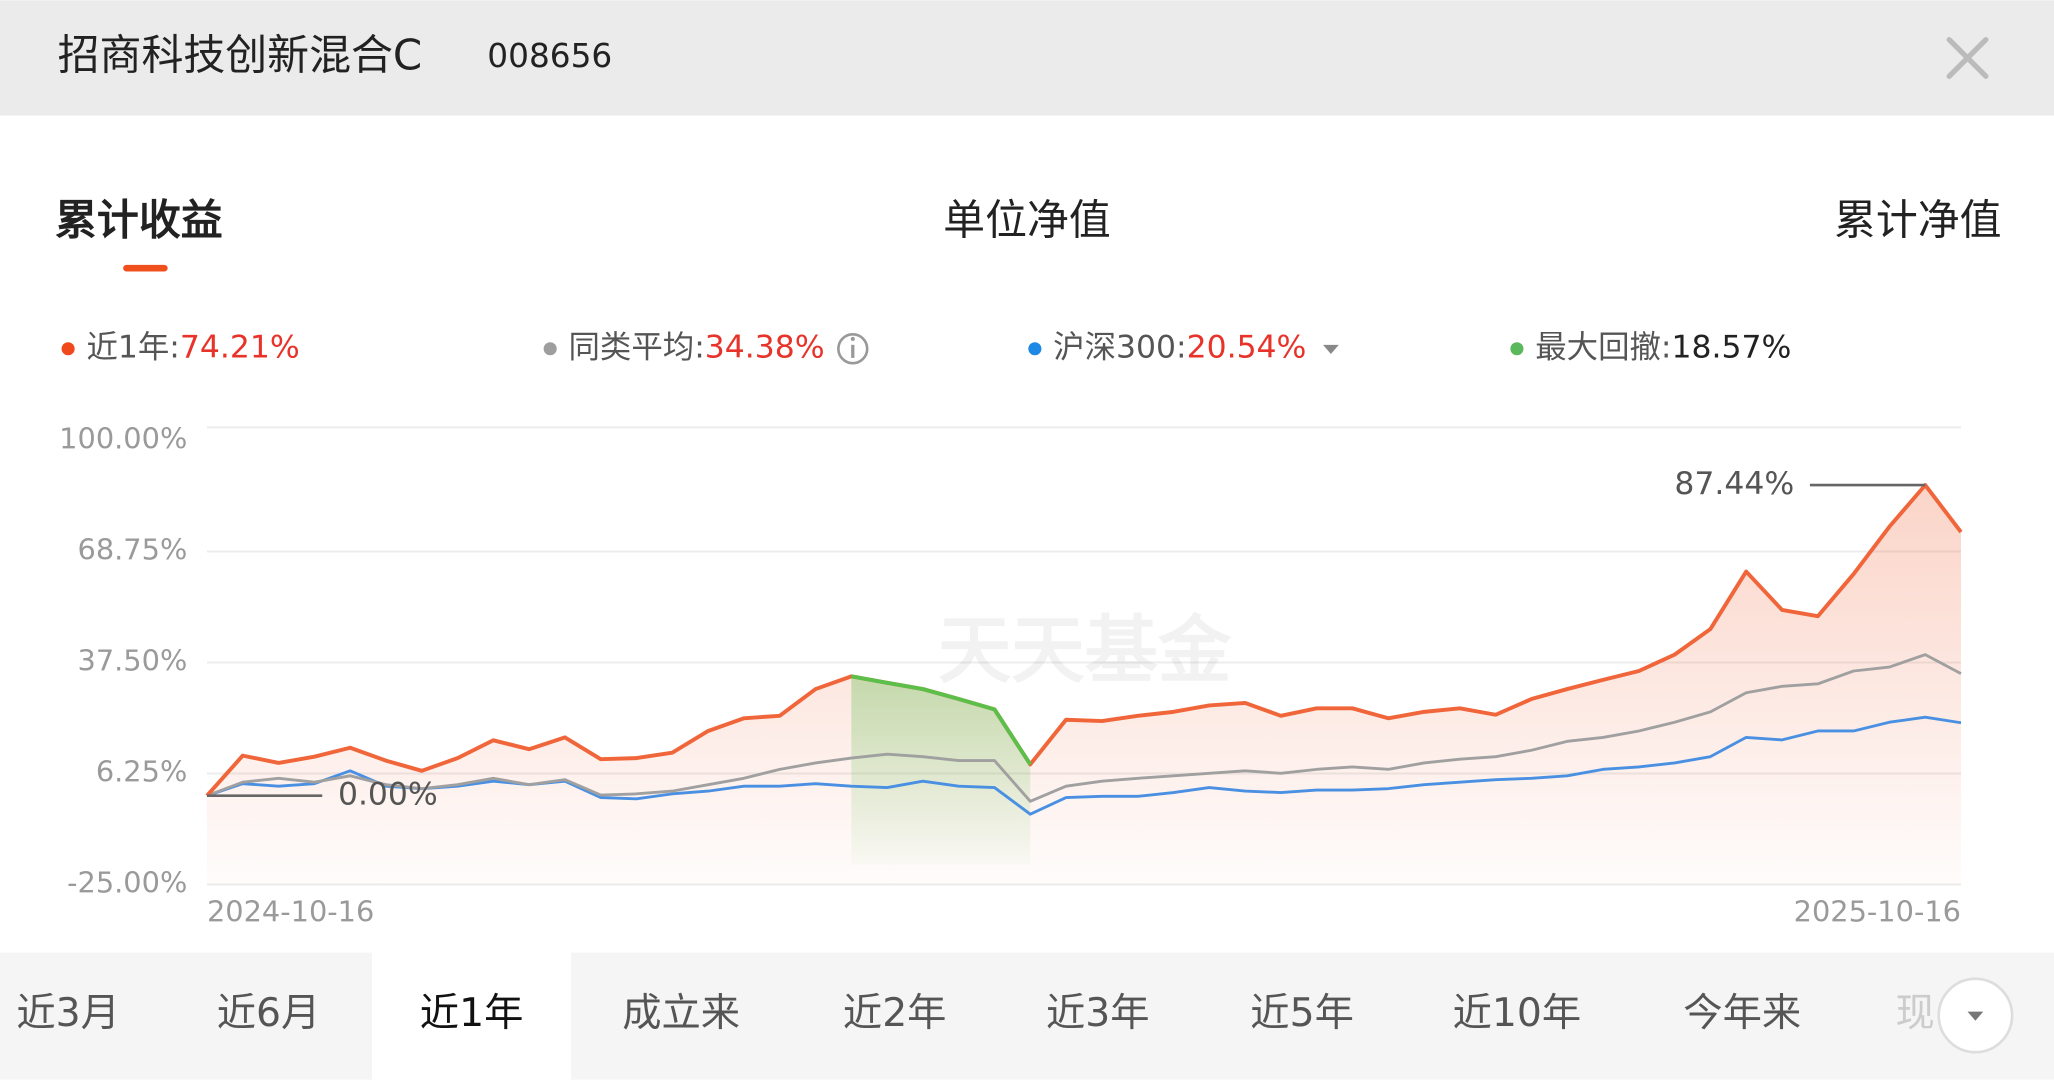  What do you see at coordinates (941, 770) in the screenshot?
I see `drawdown-area` at bounding box center [941, 770].